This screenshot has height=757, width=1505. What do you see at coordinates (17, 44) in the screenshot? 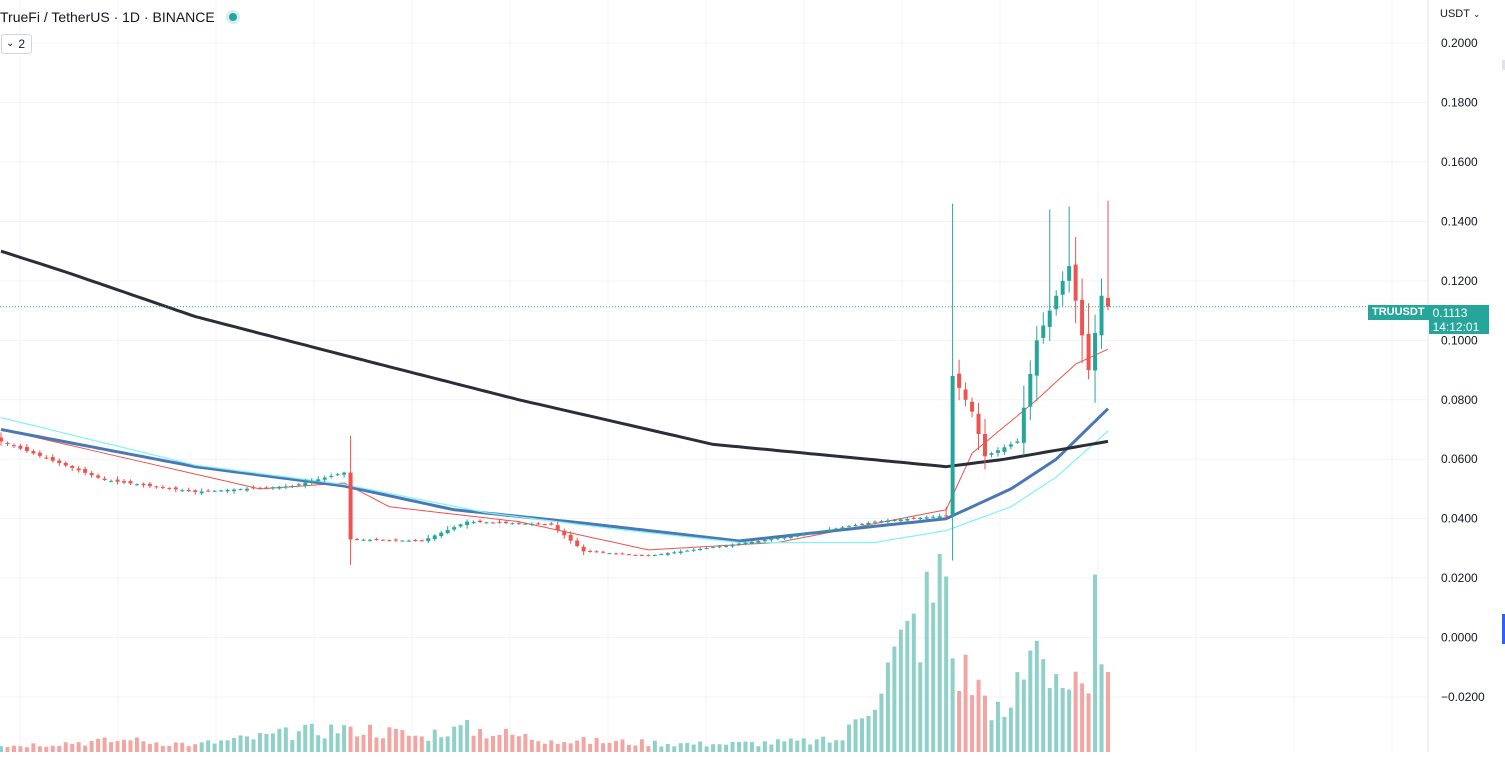
I see `indicators-toggle-button: ⌄ 2` at bounding box center [17, 44].